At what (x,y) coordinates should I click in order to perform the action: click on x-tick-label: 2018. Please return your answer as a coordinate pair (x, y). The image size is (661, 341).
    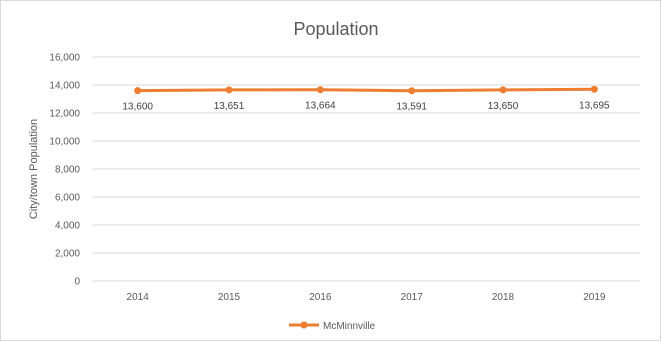
    Looking at the image, I should click on (503, 297).